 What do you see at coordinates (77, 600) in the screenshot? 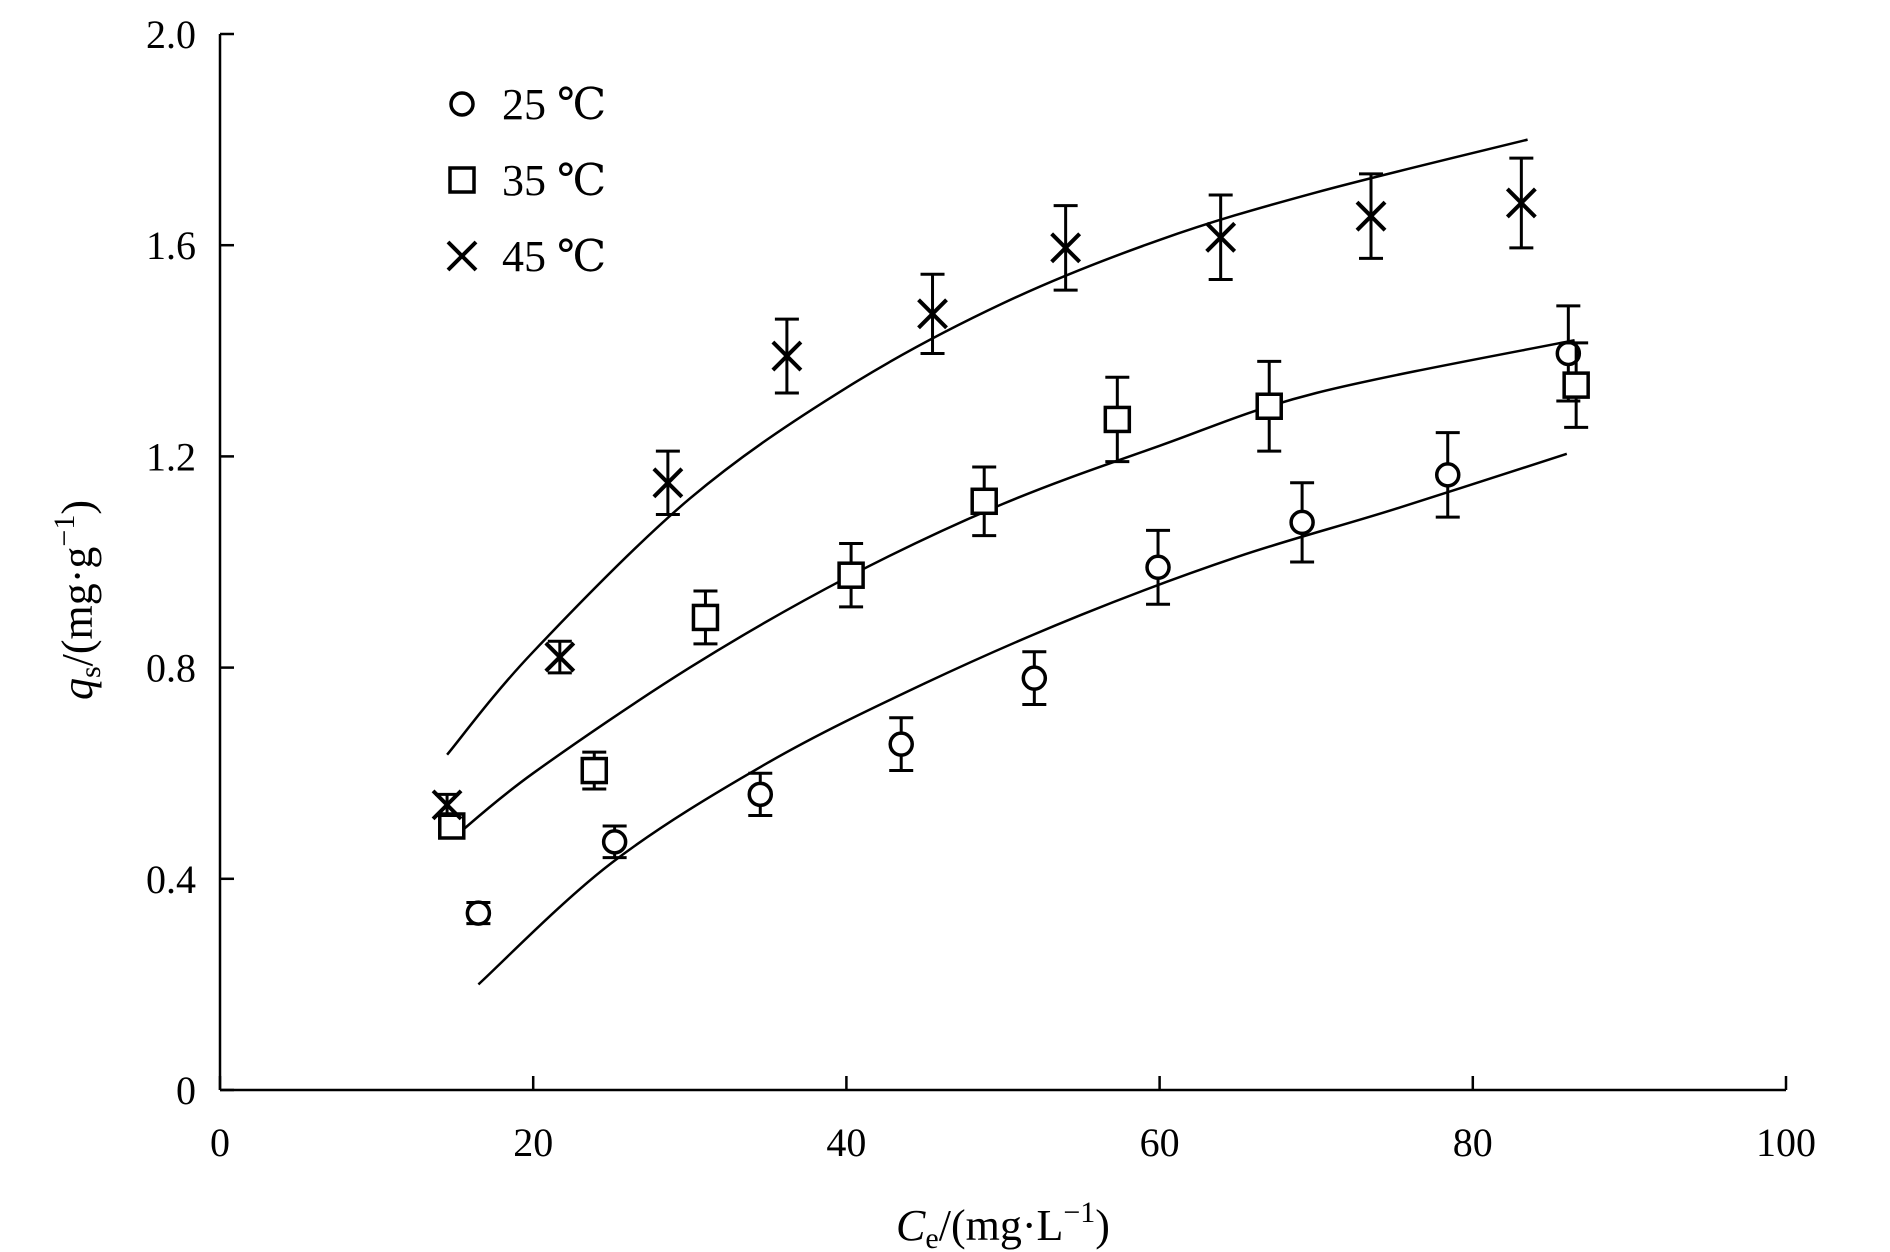
I see `y-axis-title: qs/(mg·g−1)` at bounding box center [77, 600].